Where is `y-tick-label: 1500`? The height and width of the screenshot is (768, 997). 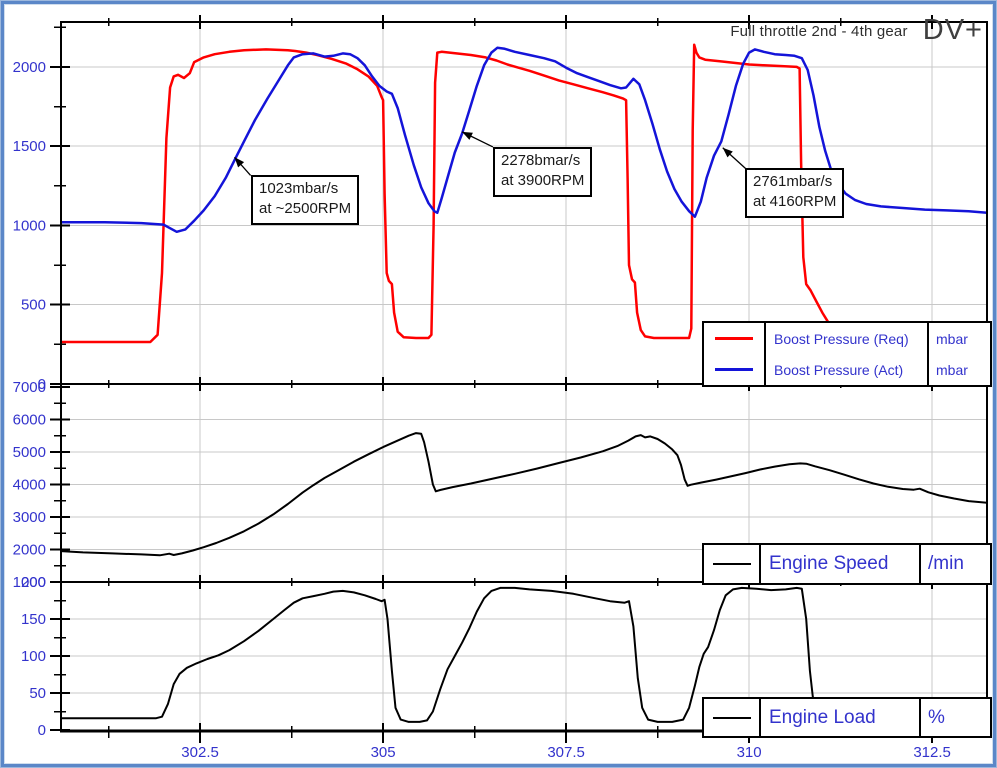
y-tick-label: 1500 is located at coordinates (29, 146).